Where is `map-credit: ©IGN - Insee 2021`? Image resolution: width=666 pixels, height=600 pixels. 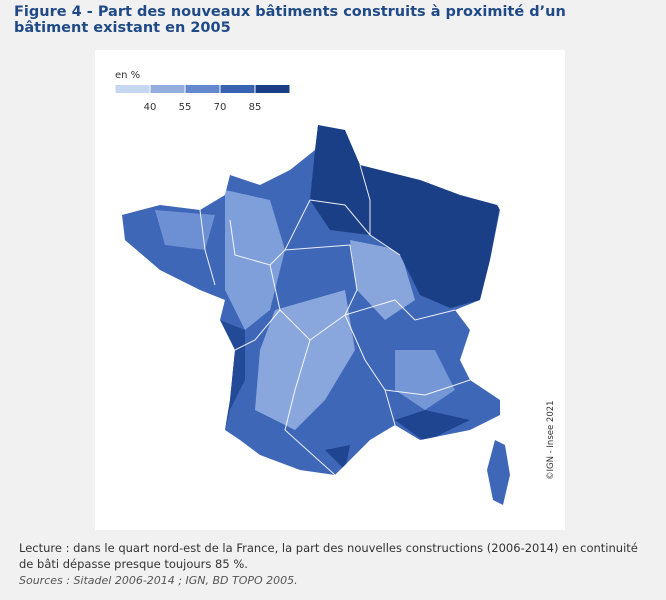
map-credit: ©IGN - Insee 2021 is located at coordinates (551, 440).